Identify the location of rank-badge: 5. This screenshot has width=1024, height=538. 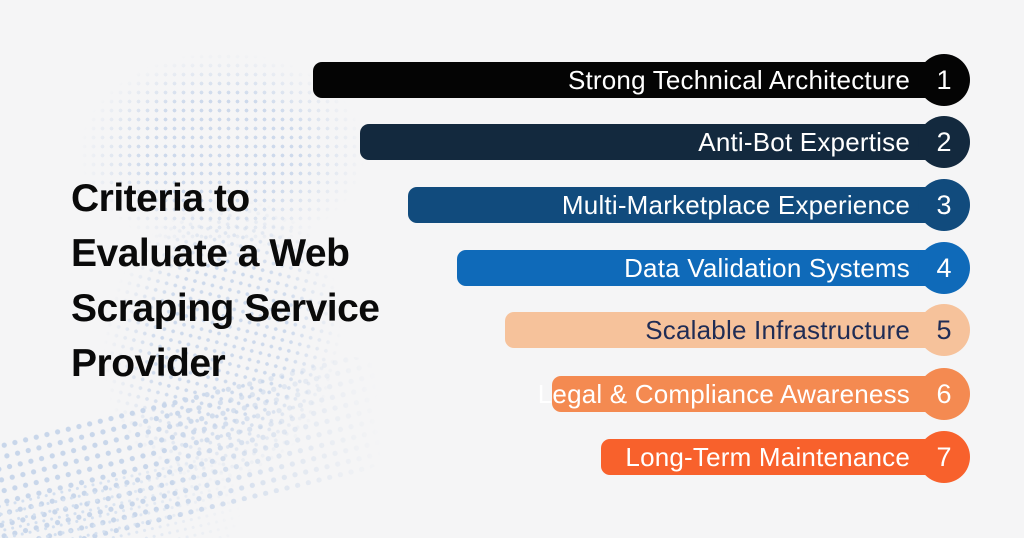
(944, 330).